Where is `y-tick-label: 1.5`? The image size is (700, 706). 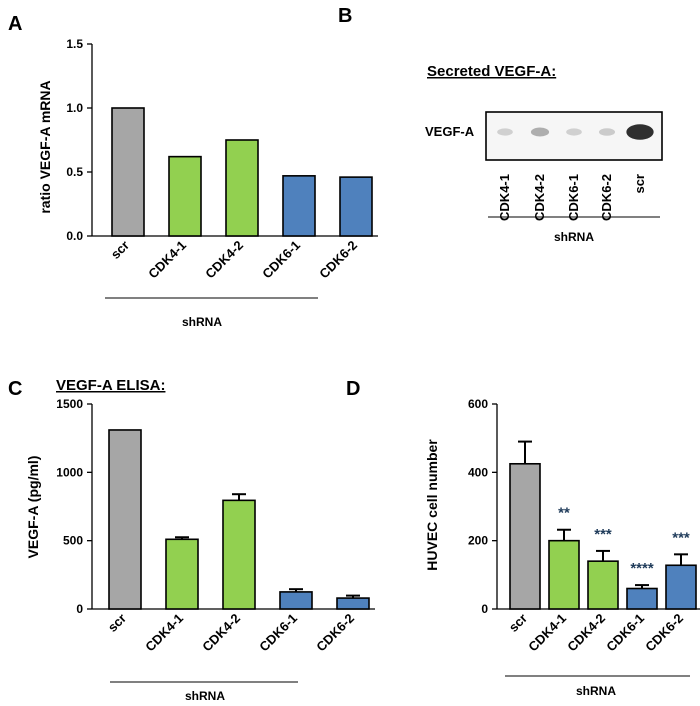
y-tick-label: 1.5 is located at coordinates (74, 44).